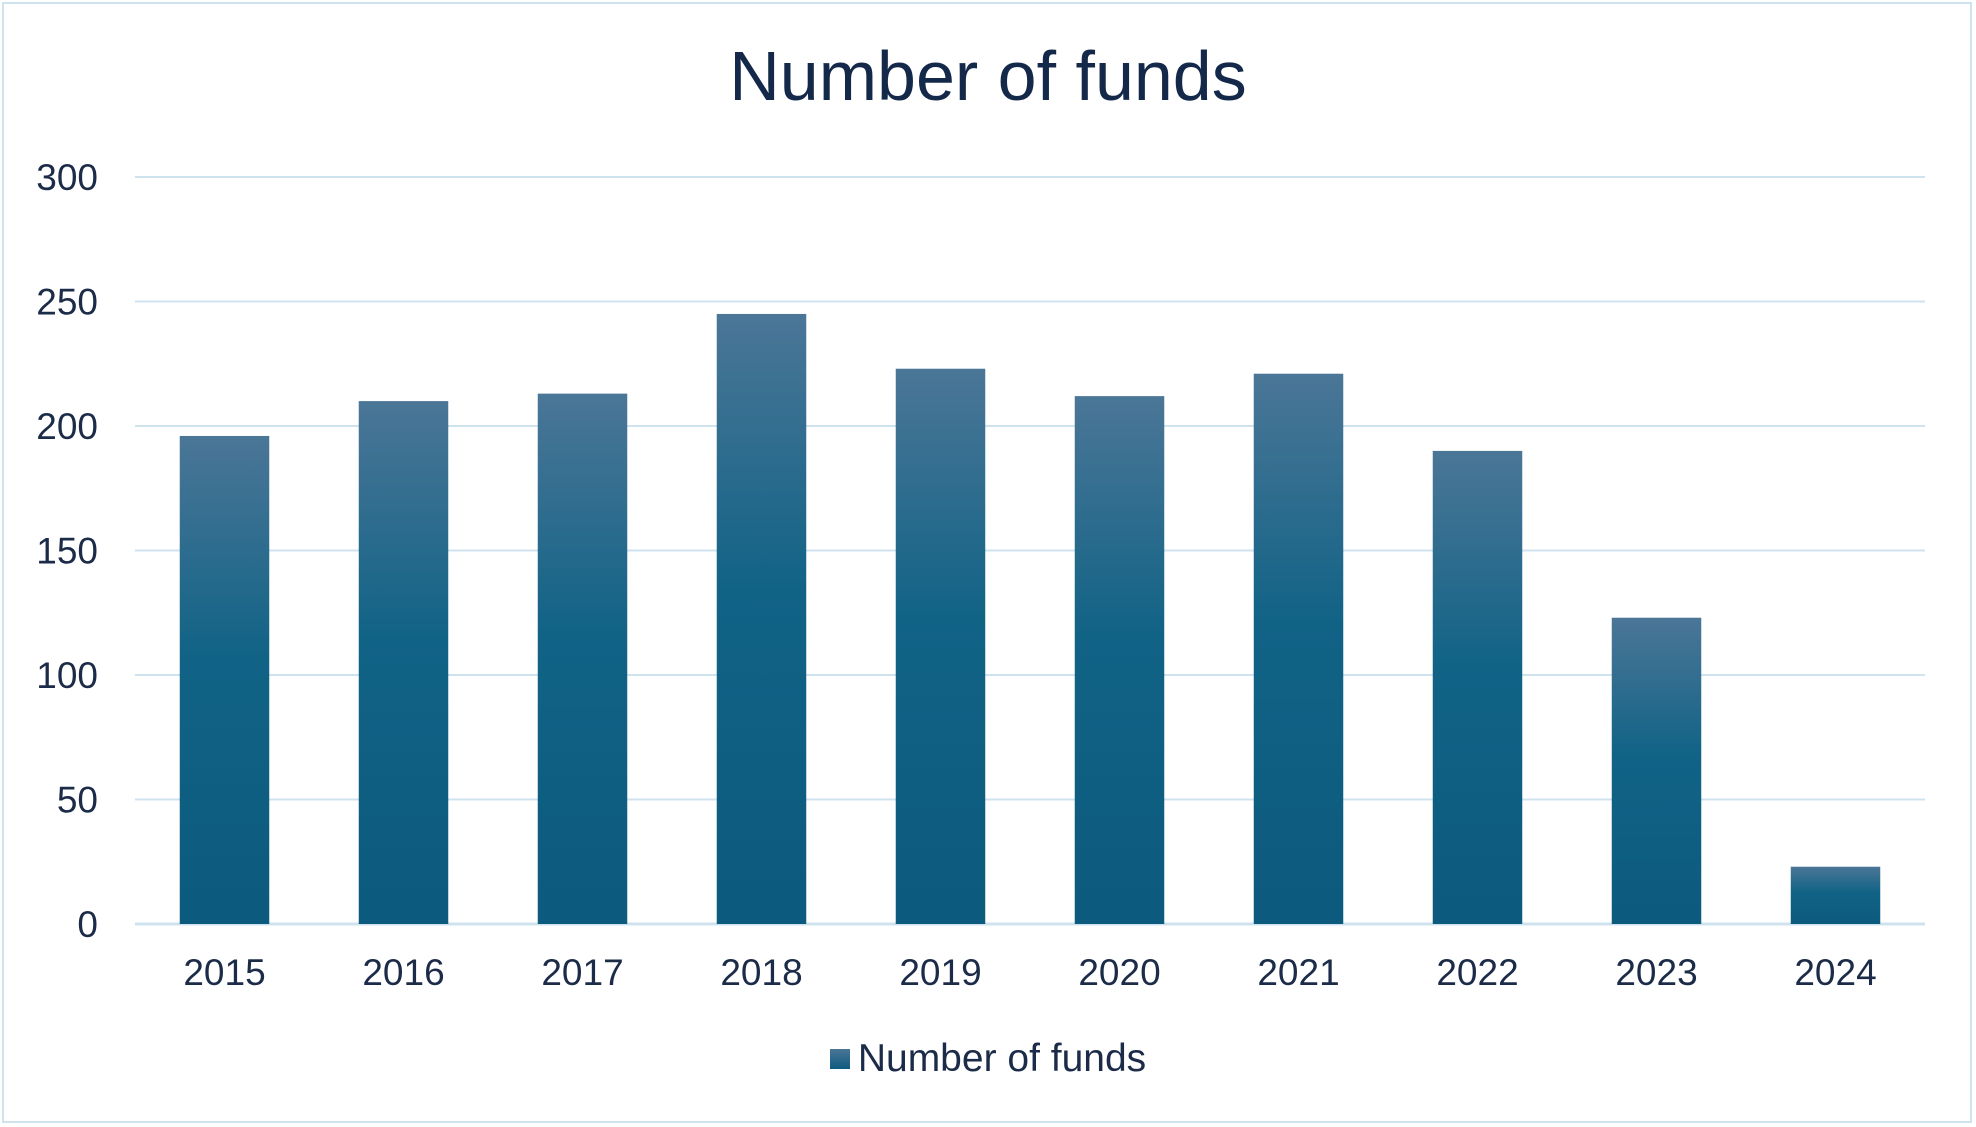  I want to click on x-axis-ticks: 2015 2016 2017 2018 2019 2020 2021 2022 2023 2024, so click(1029, 972).